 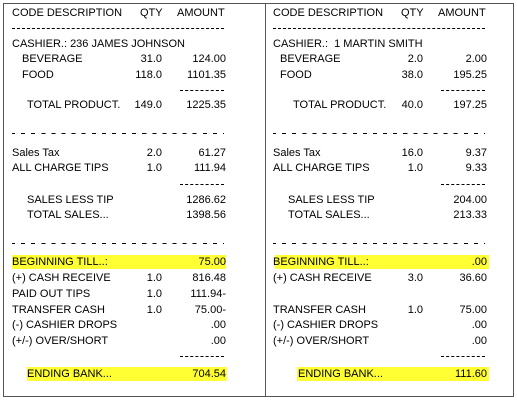 I want to click on row-qty: 3.0, so click(x=415, y=278).